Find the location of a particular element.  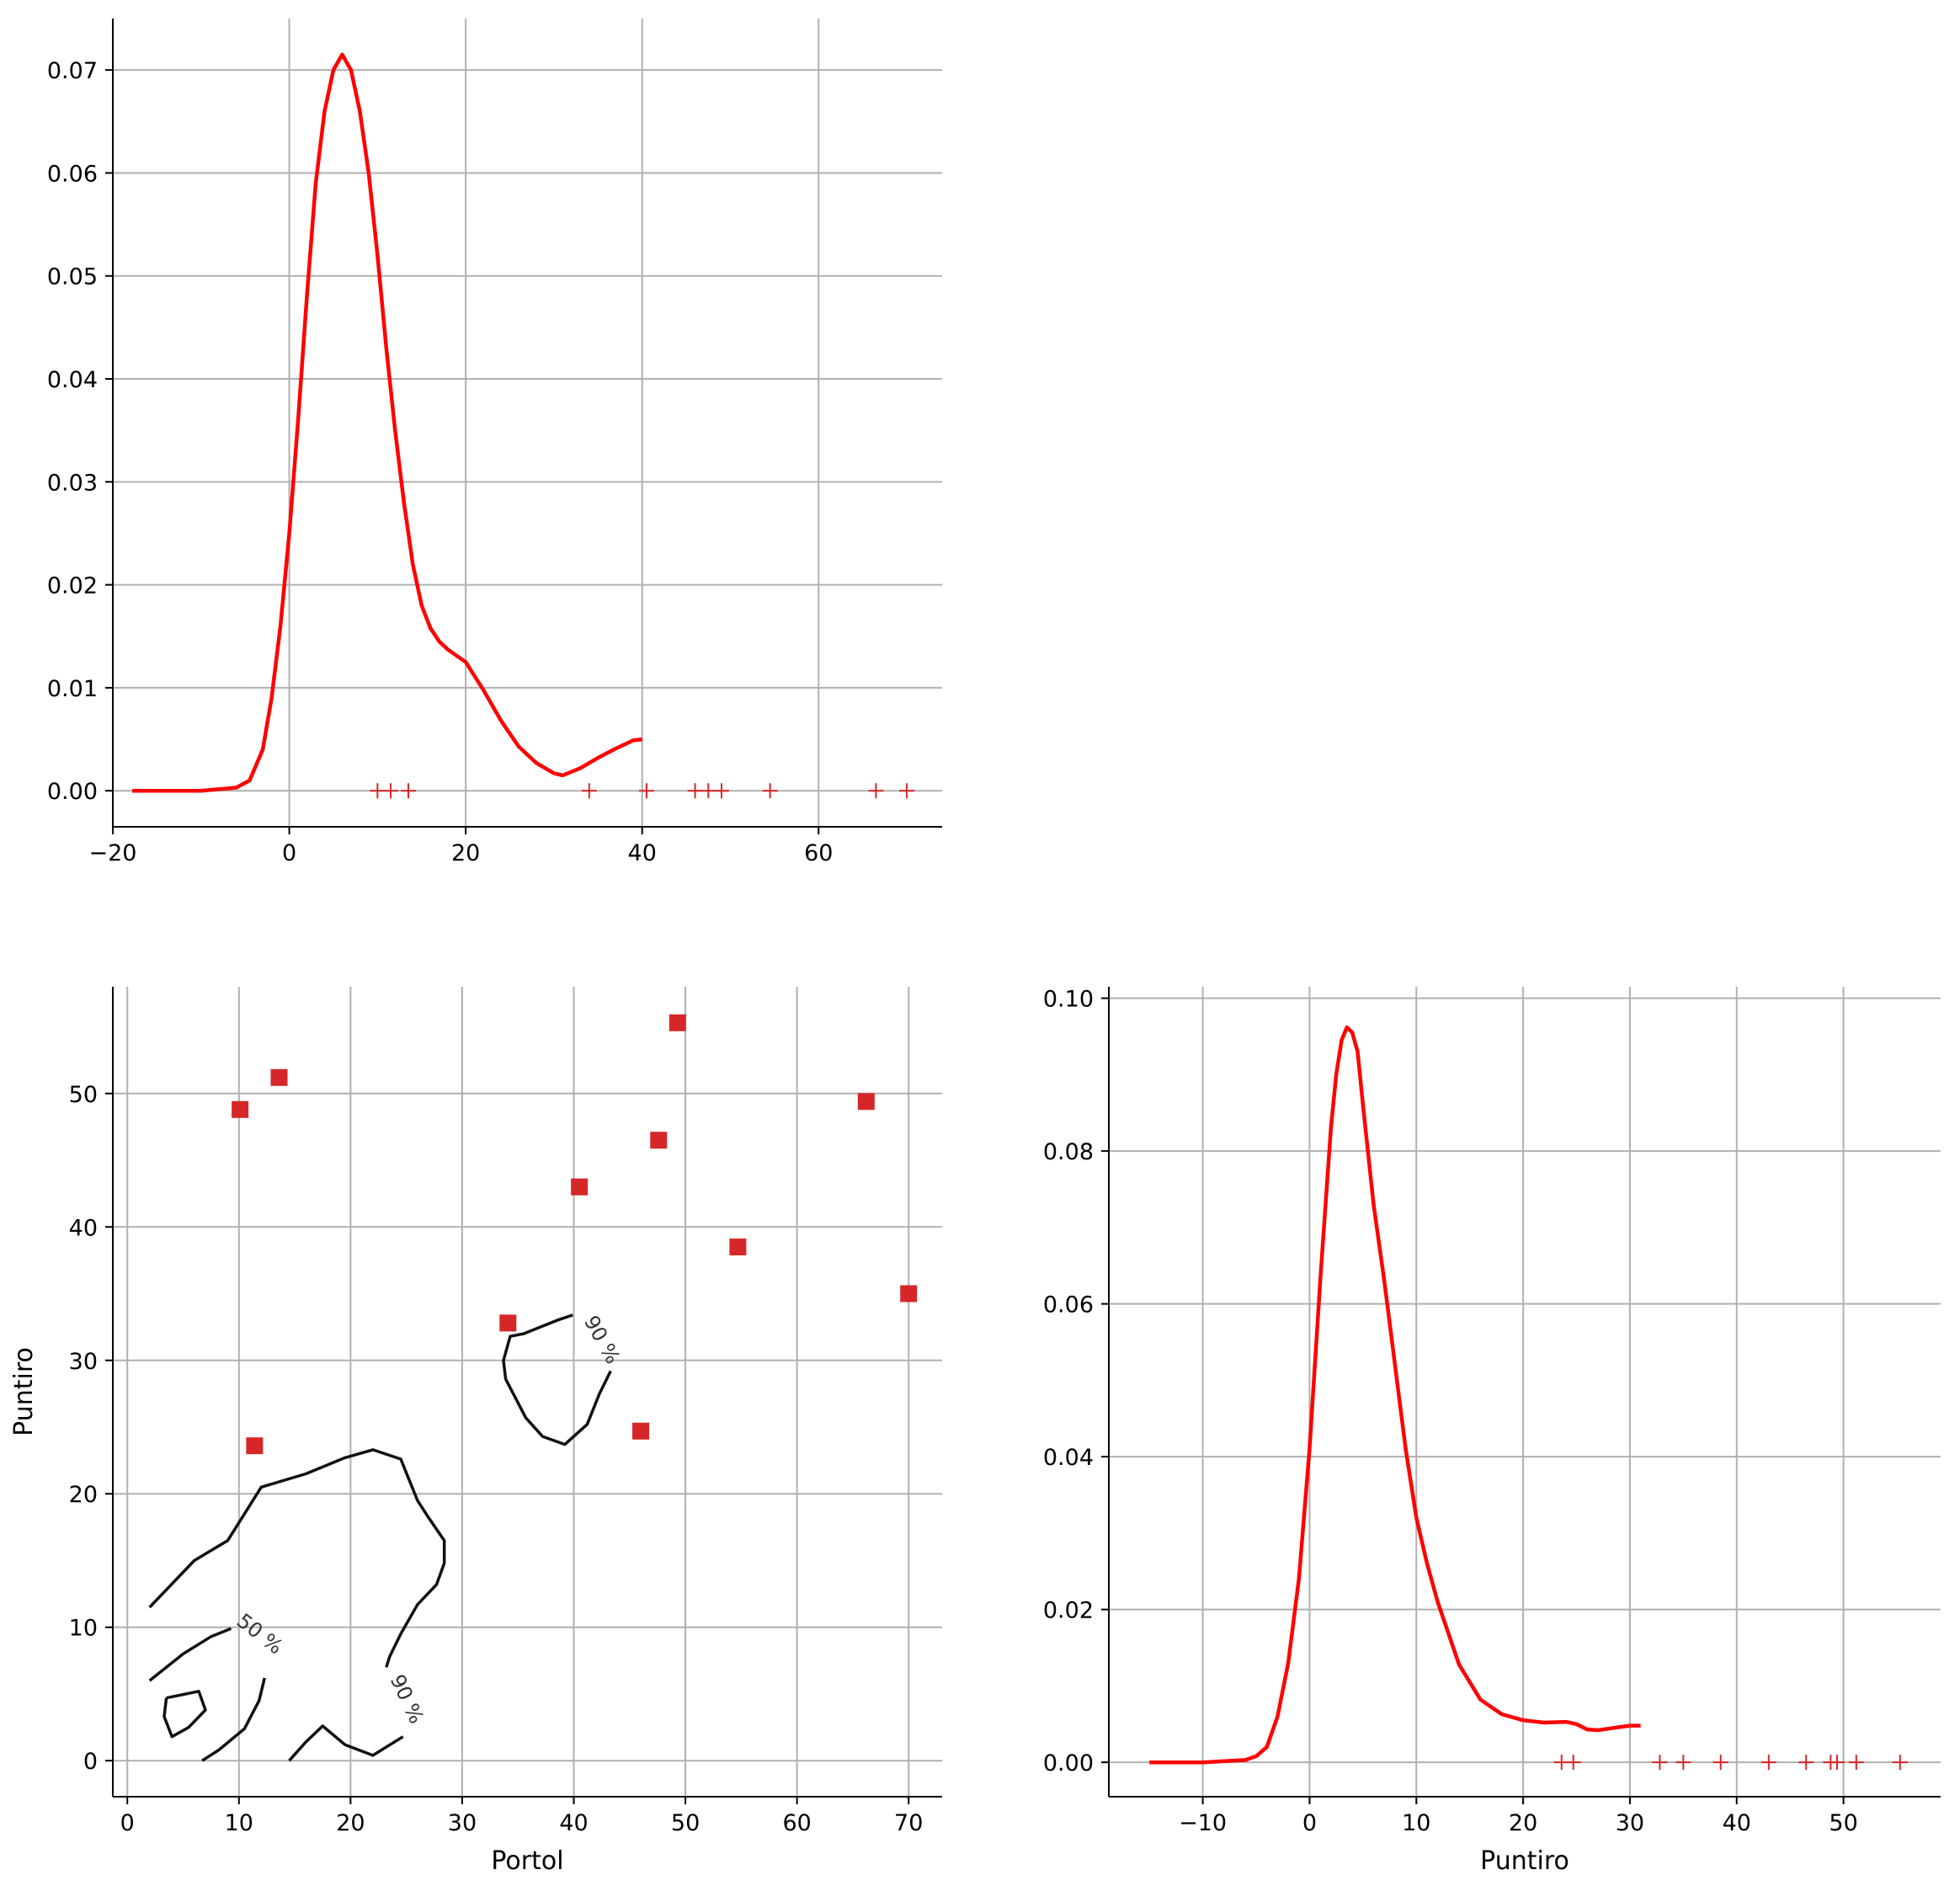

y-tick-label: 20 is located at coordinates (83, 1495).